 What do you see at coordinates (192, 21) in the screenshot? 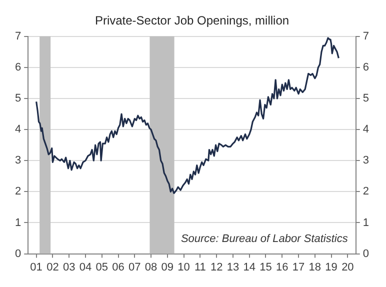
I see `chart-title: Private-Sector Job Openings, million` at bounding box center [192, 21].